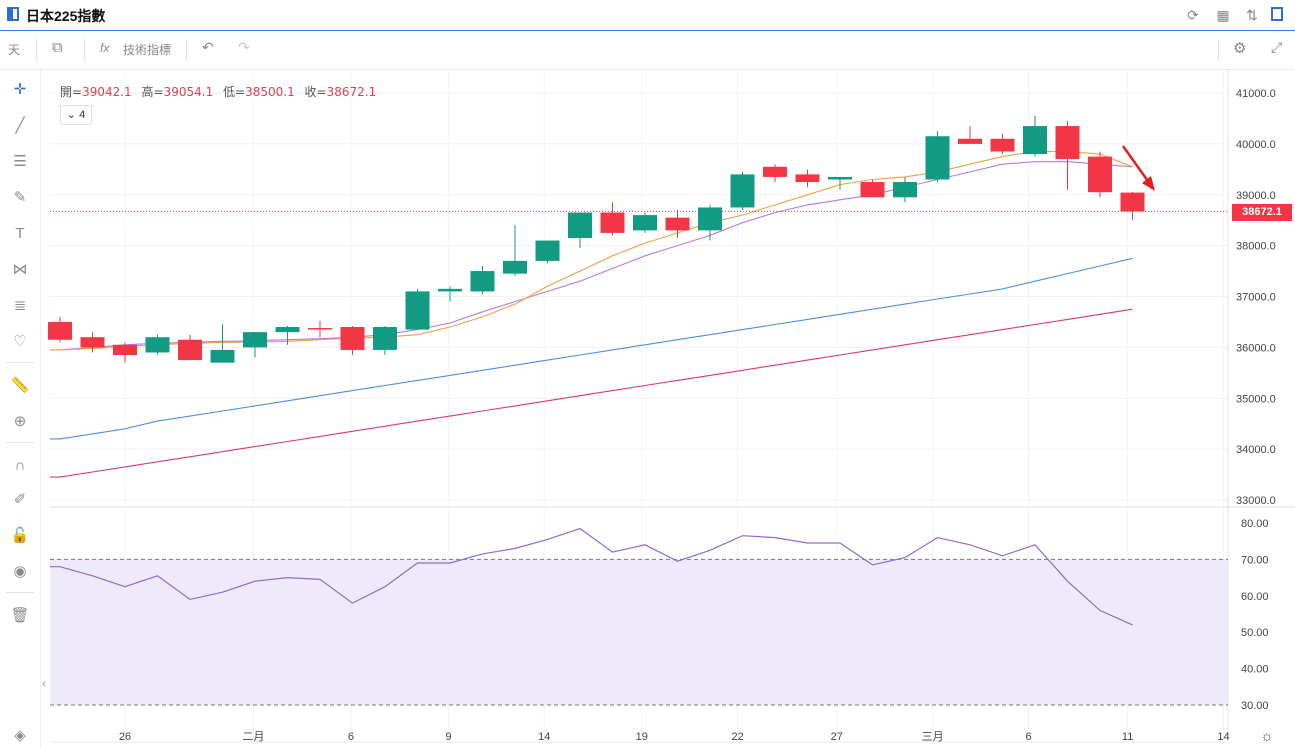  Describe the element at coordinates (738, 737) in the screenshot. I see `x-tick-label: 22` at that location.